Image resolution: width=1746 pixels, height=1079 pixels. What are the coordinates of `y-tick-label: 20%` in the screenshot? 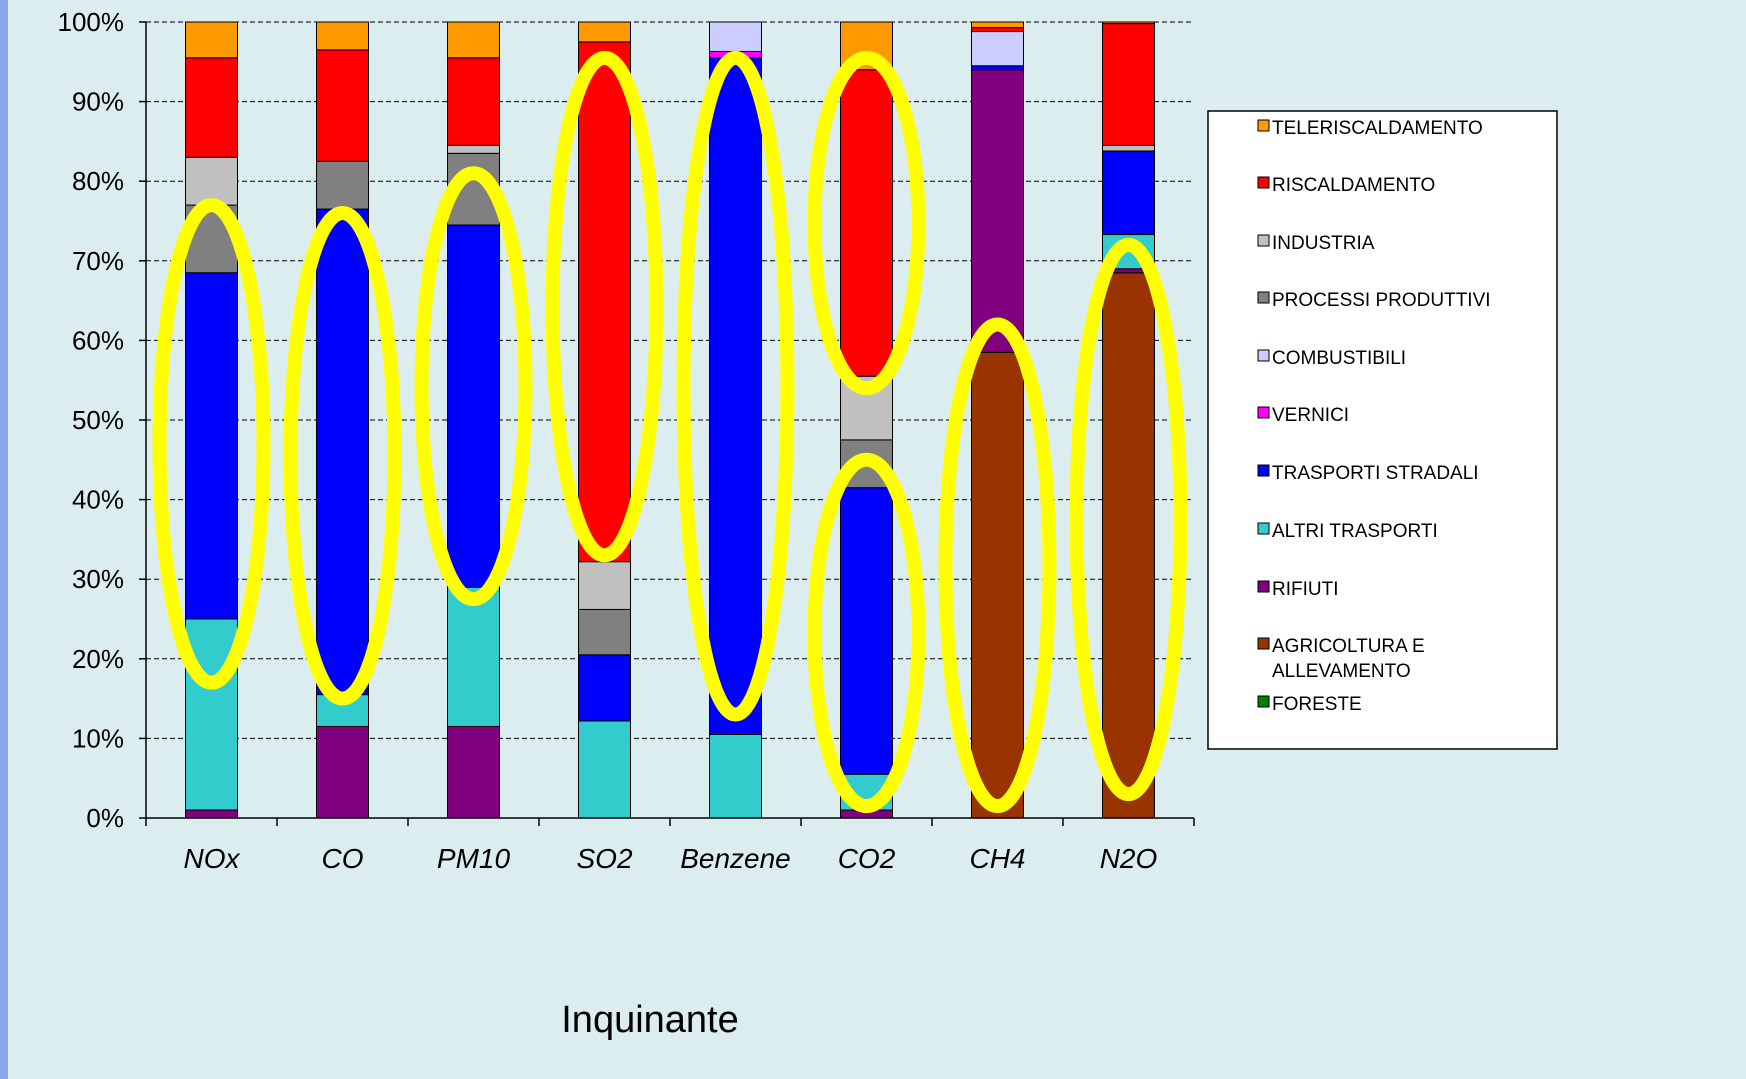 It's located at (98, 659).